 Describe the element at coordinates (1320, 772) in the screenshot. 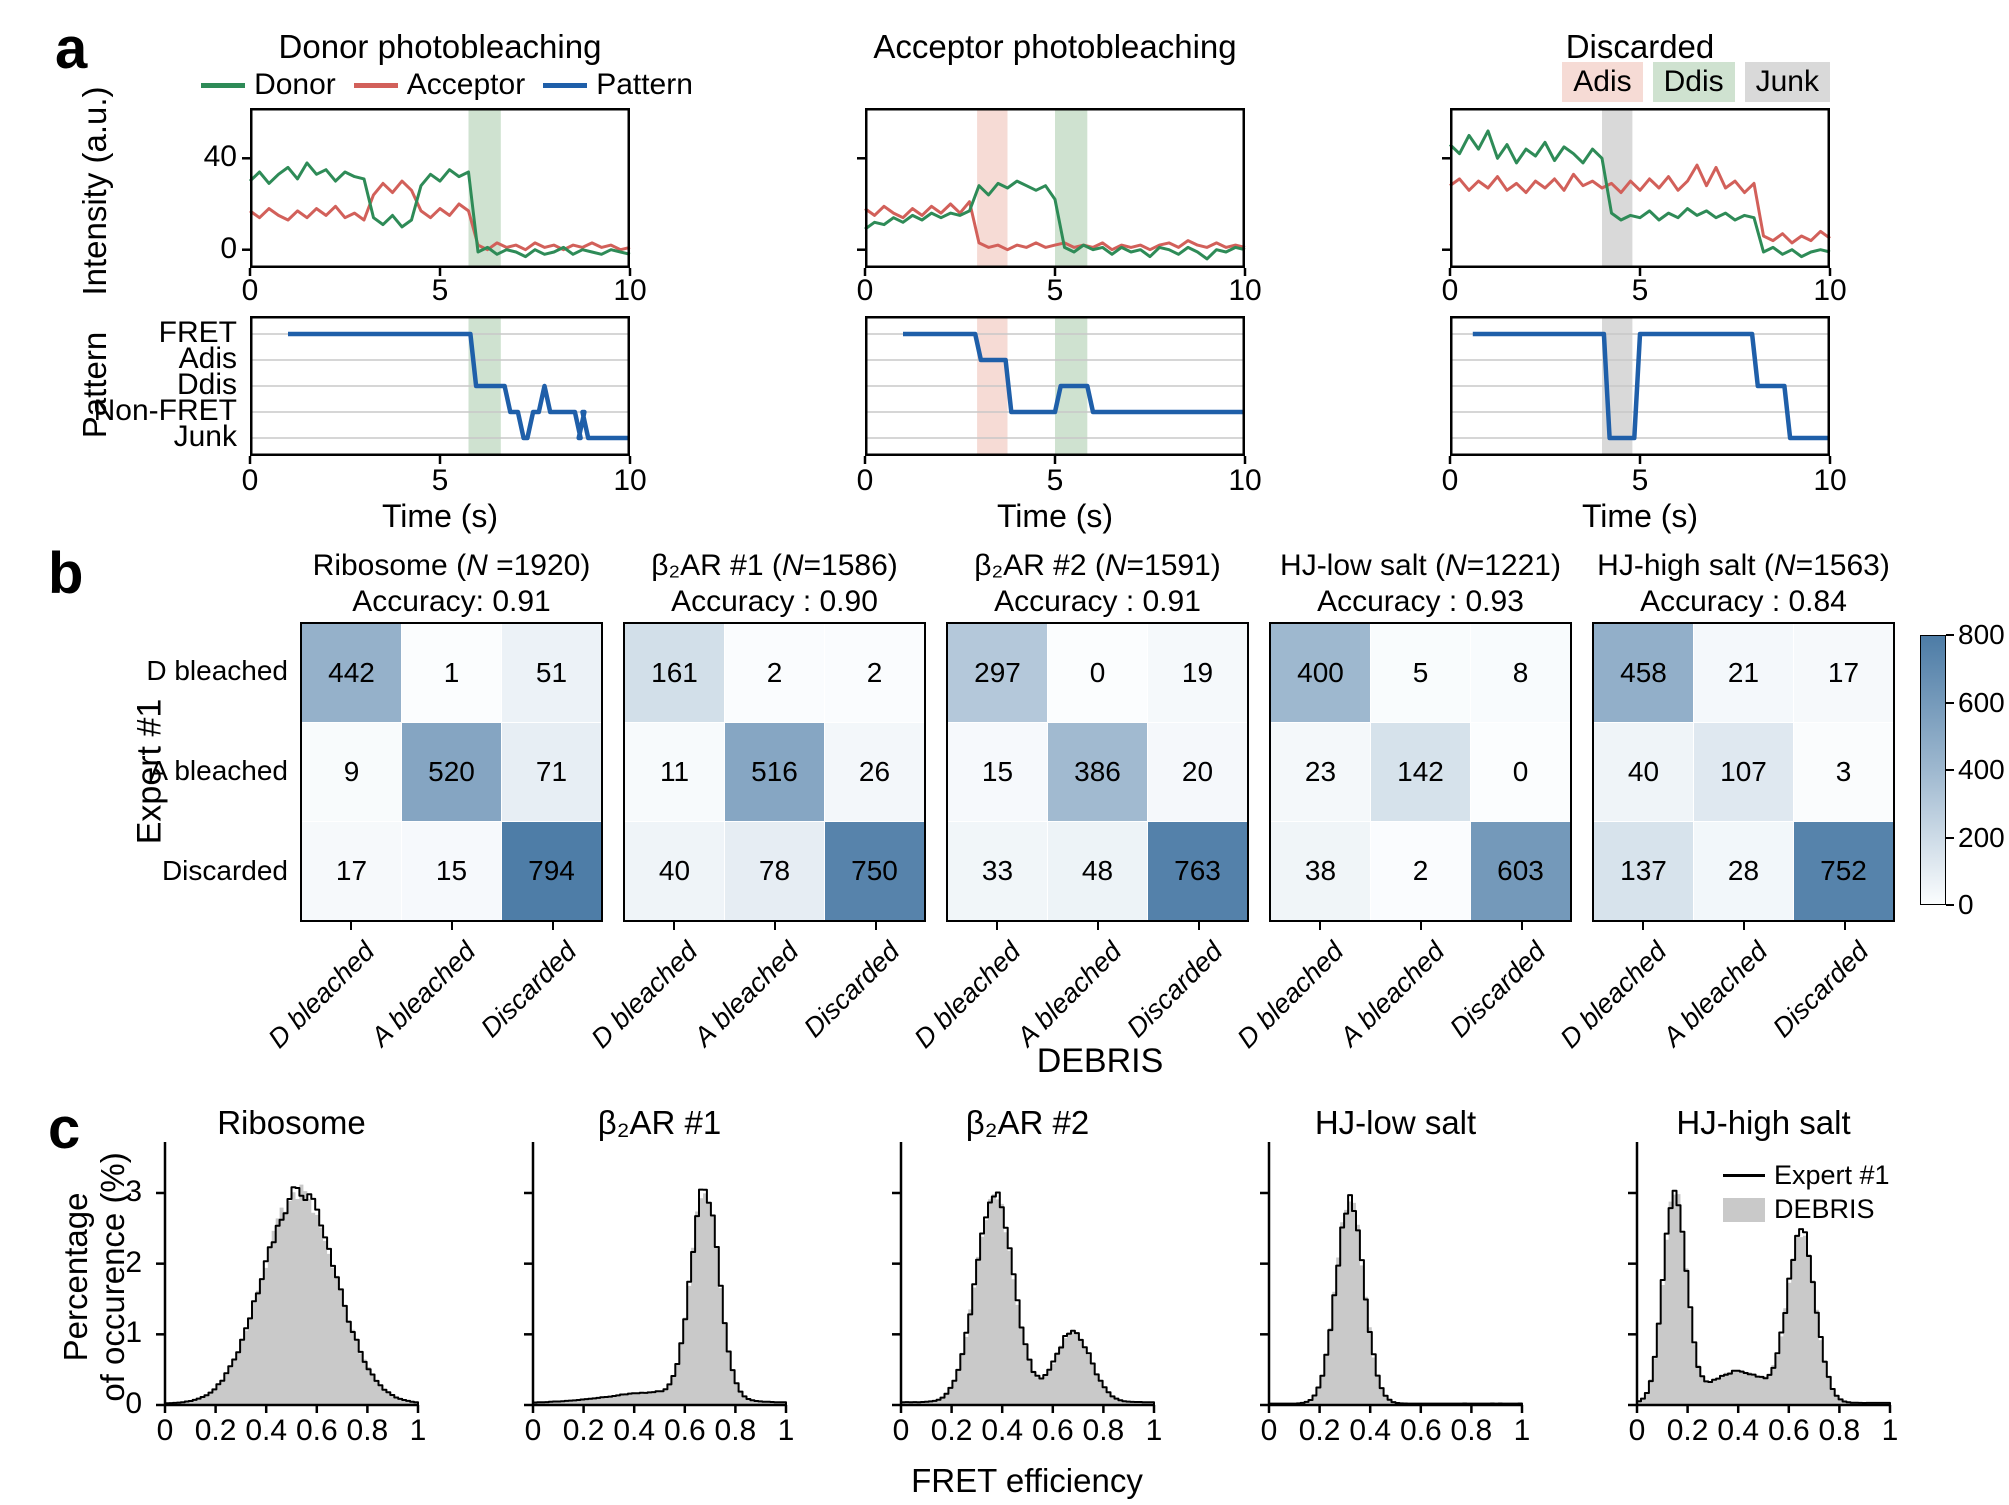

I see `matrix-cell: 23` at that location.